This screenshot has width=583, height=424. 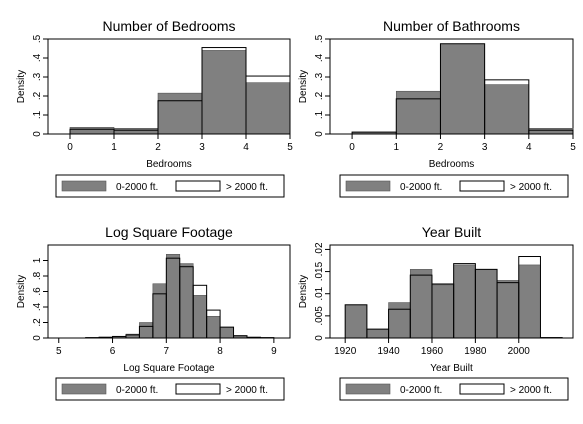 I want to click on x-tick-label: 1940, so click(x=388, y=351).